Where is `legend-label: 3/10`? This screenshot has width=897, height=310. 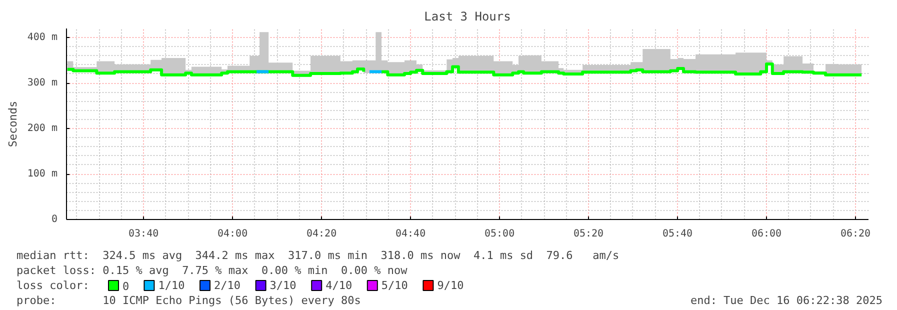
legend-label: 3/10 is located at coordinates (283, 285).